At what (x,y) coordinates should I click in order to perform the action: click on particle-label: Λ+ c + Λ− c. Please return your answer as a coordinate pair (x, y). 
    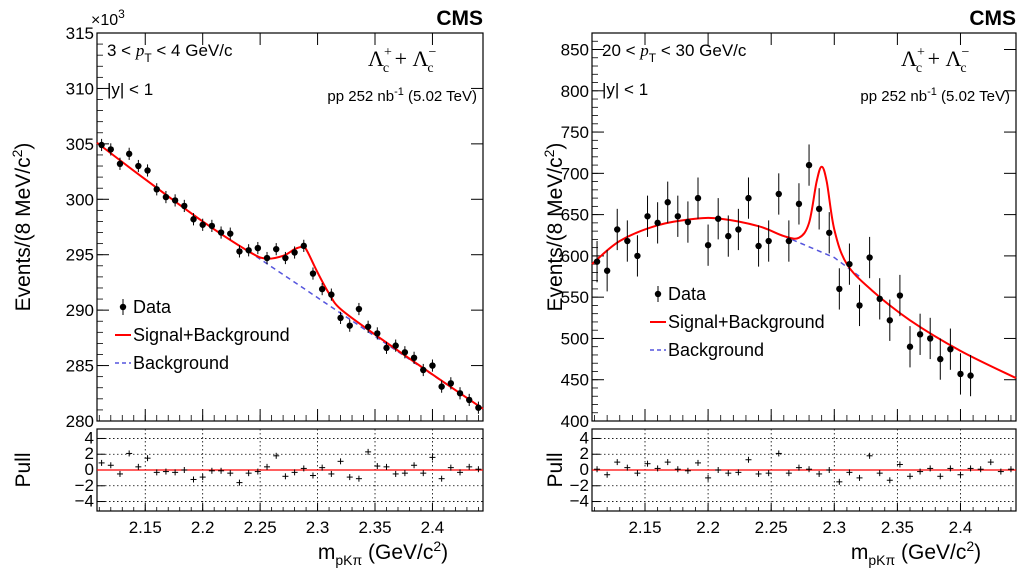
    Looking at the image, I should click on (935, 60).